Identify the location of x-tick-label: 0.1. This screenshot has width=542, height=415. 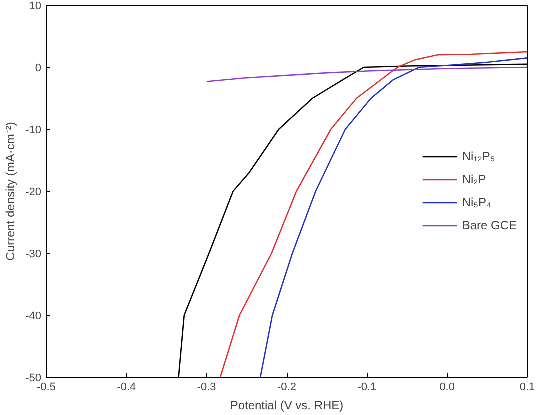
(528, 388).